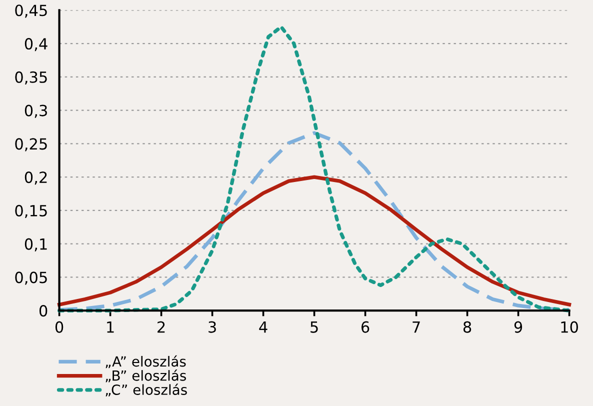 The height and width of the screenshot is (406, 593). Describe the element at coordinates (365, 327) in the screenshot. I see `x-tick-label: 6` at that location.